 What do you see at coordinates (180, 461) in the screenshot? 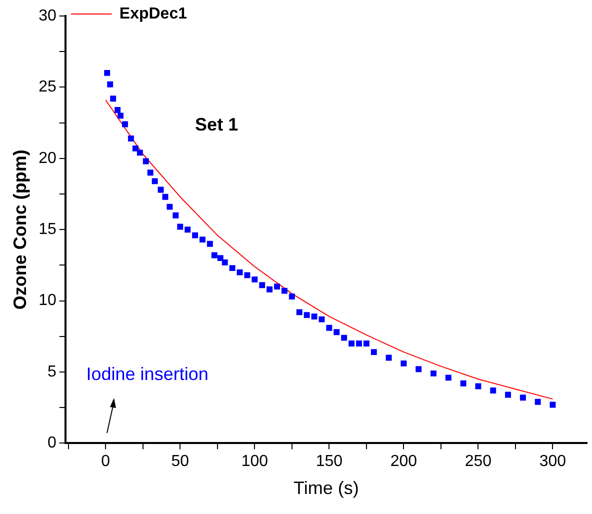
I see `x-tick-label: 50` at bounding box center [180, 461].